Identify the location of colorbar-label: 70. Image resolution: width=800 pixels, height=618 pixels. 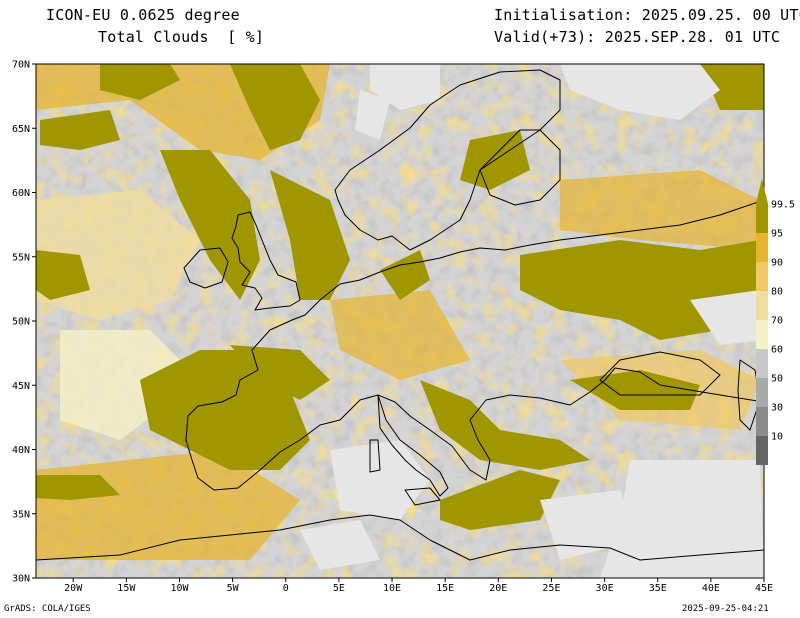
(777, 321).